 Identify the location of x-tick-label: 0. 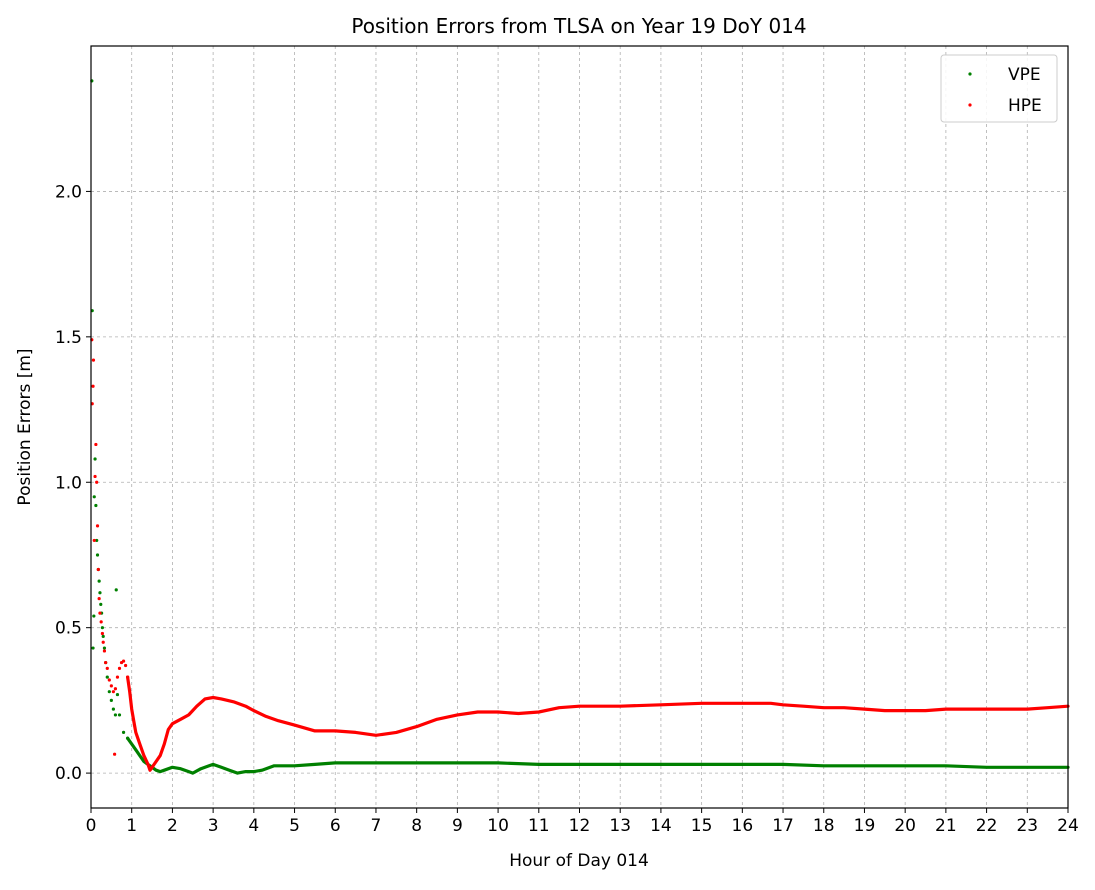
(91, 826).